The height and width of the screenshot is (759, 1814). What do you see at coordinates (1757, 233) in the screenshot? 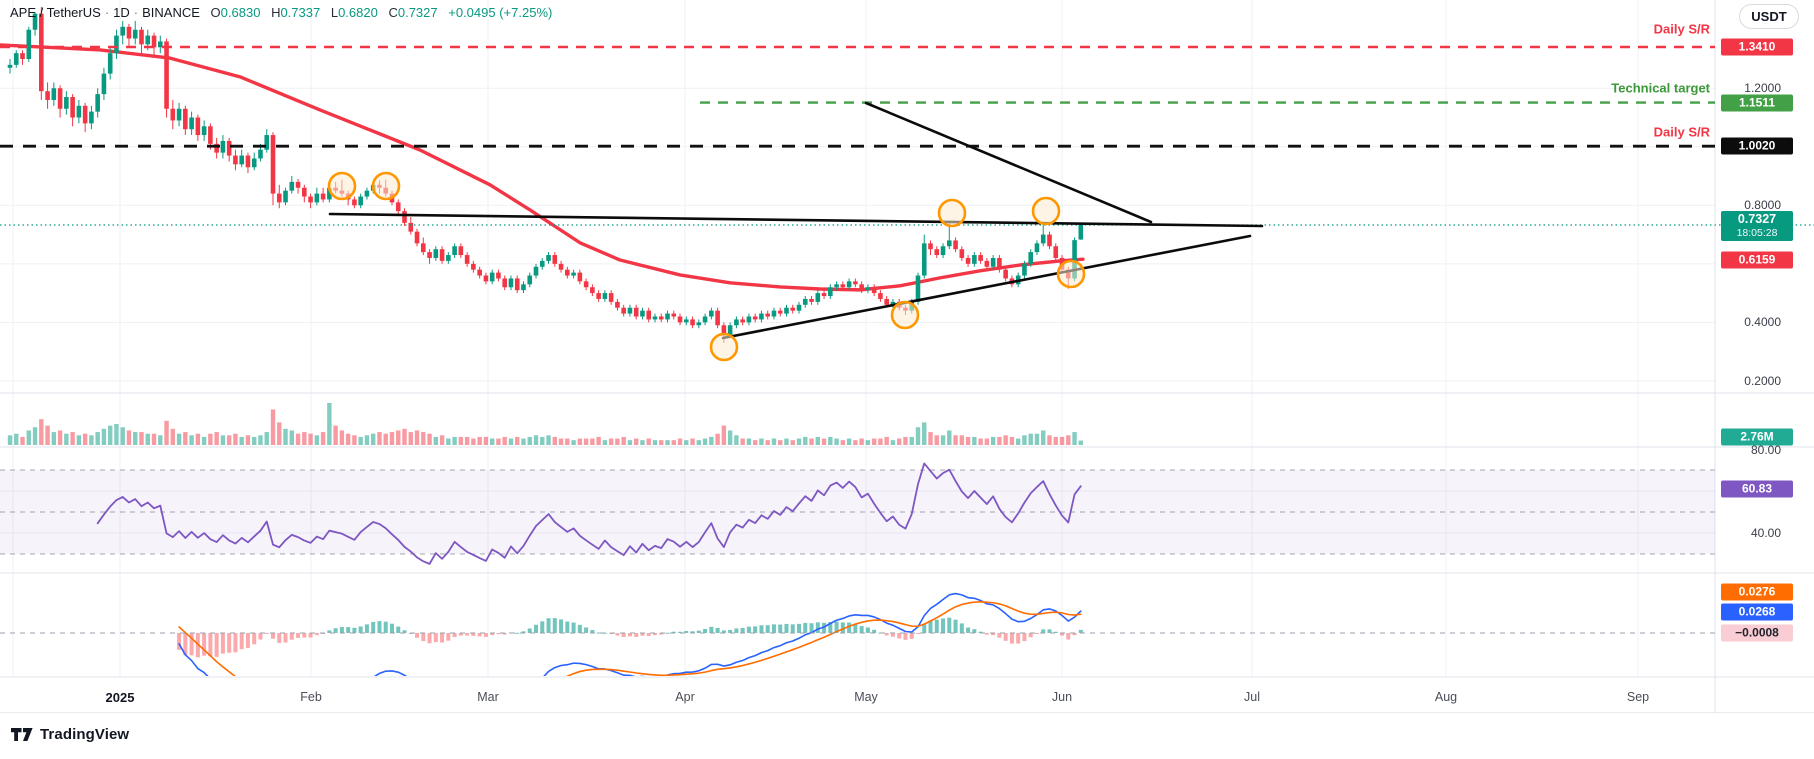
I see `bar-countdown: 18:05:28` at bounding box center [1757, 233].